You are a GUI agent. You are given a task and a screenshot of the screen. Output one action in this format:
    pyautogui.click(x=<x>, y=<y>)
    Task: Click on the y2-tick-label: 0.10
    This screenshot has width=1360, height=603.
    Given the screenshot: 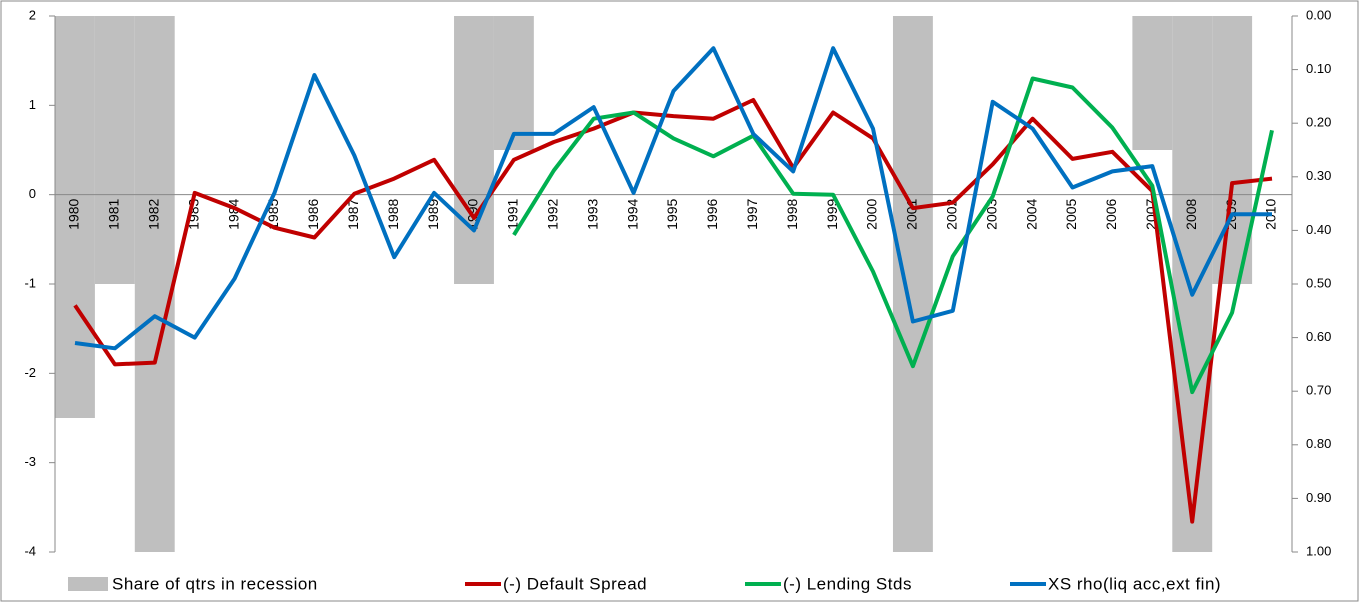 What is the action you would take?
    pyautogui.click(x=1318, y=68)
    